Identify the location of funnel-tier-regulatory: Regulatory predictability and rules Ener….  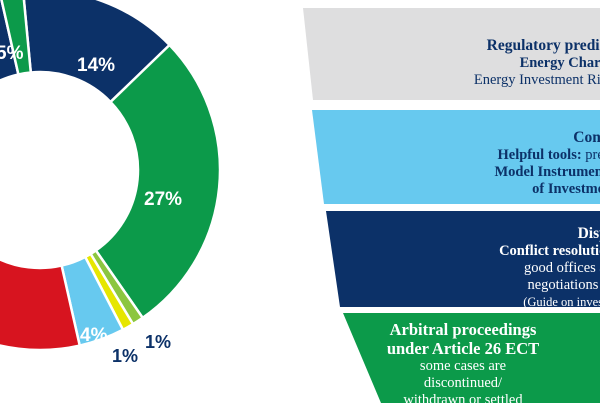
(451, 54).